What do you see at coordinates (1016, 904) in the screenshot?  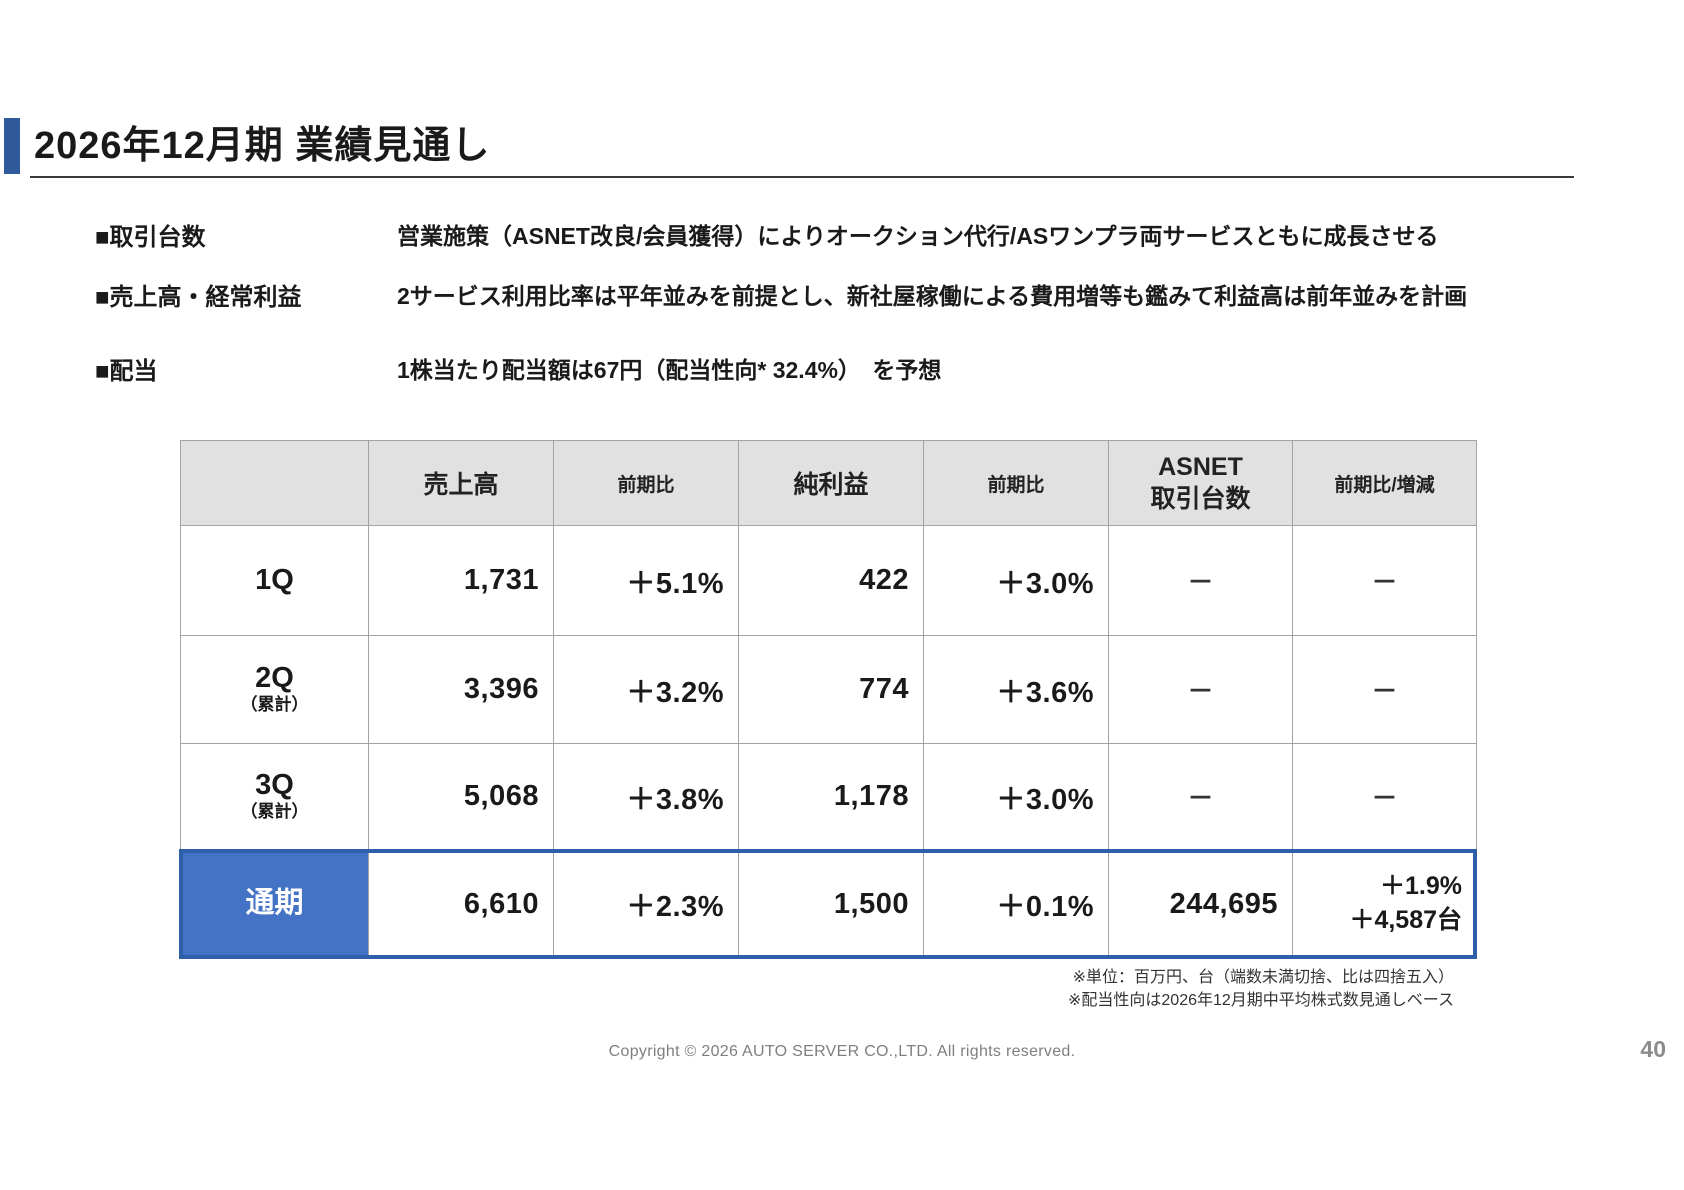 I see `table-cell: ＋0.1%` at bounding box center [1016, 904].